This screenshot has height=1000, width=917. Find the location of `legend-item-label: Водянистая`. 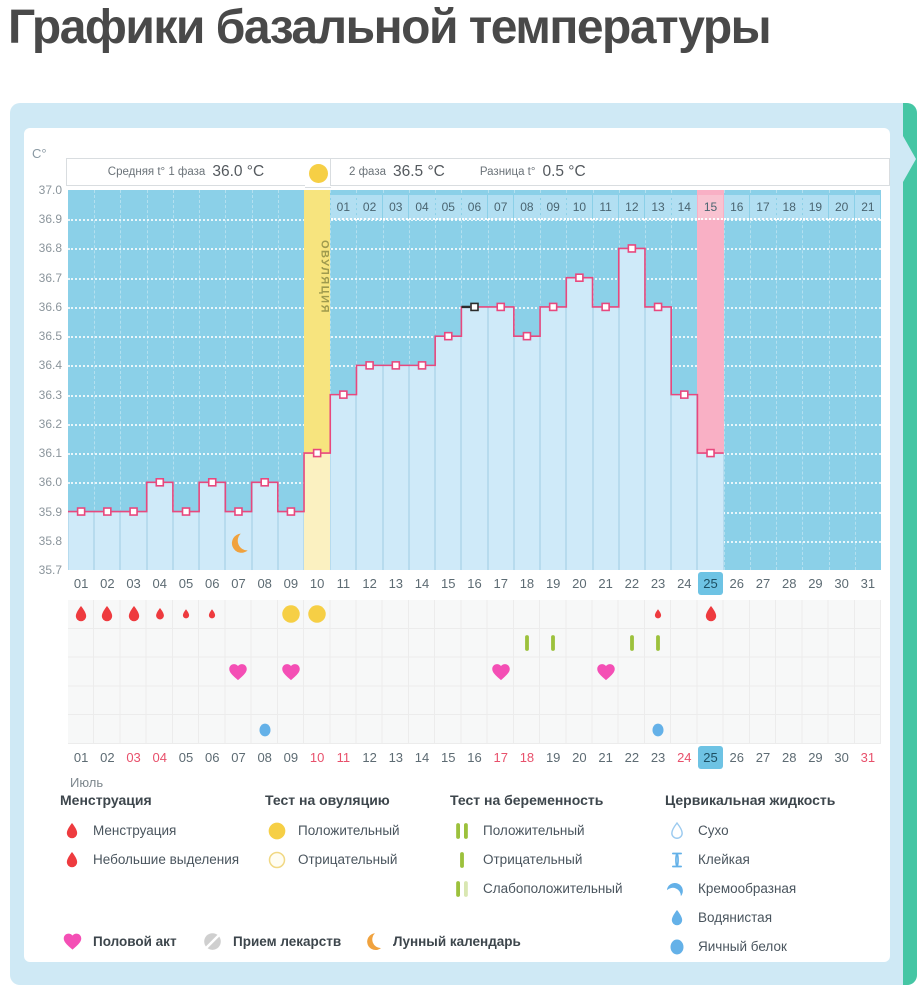

legend-item-label: Водянистая is located at coordinates (735, 917).